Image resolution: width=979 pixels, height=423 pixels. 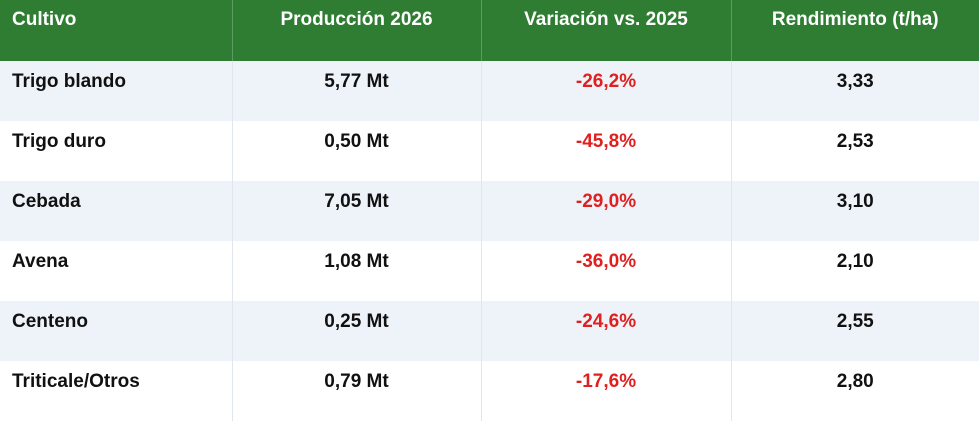 I want to click on cell-rendimiento: 2,55, so click(x=855, y=321).